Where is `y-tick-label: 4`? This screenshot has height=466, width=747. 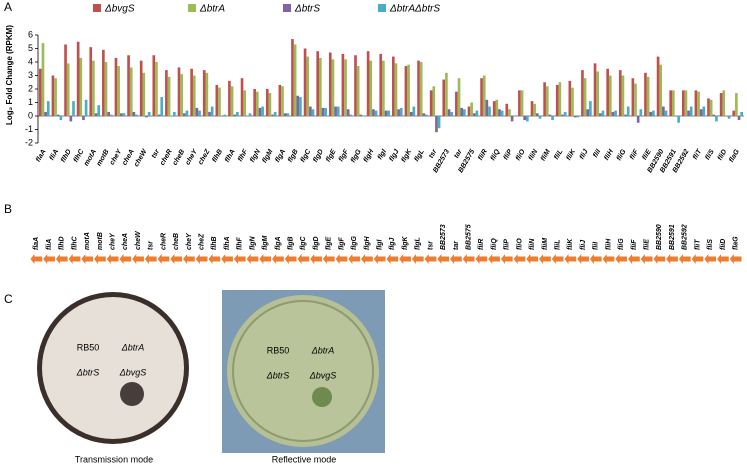 y-tick-label: 4 is located at coordinates (30, 61).